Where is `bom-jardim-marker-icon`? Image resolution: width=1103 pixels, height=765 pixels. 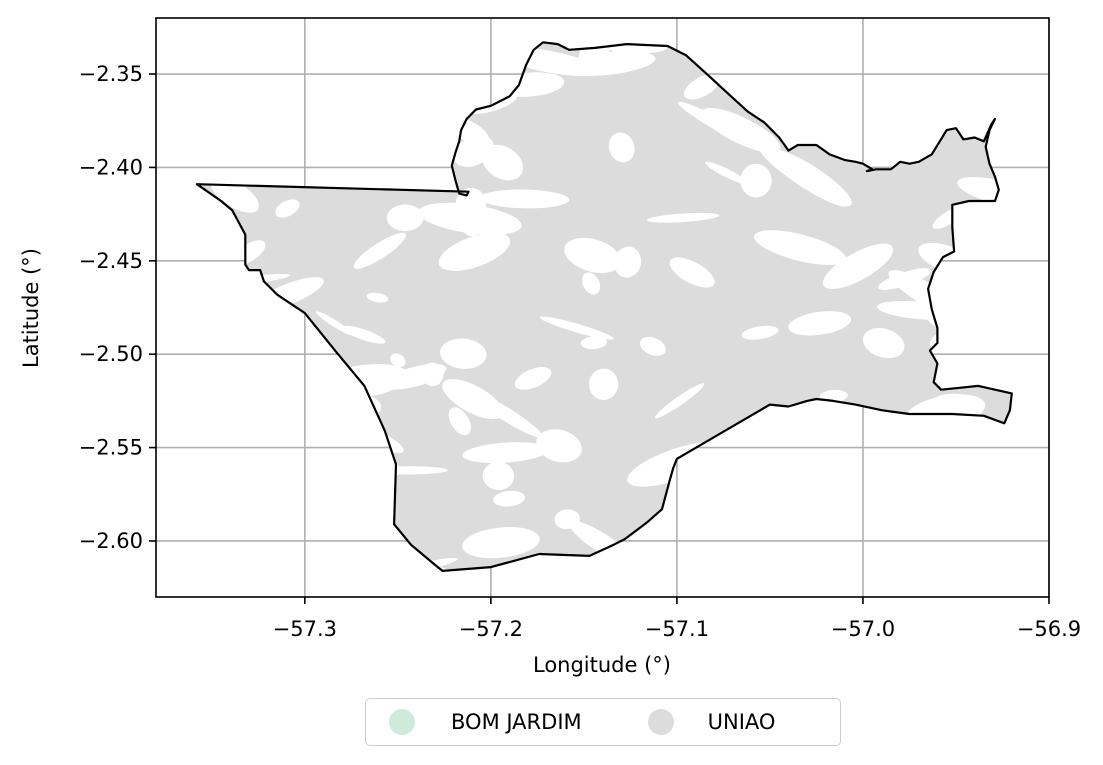
bom-jardim-marker-icon is located at coordinates (402, 722).